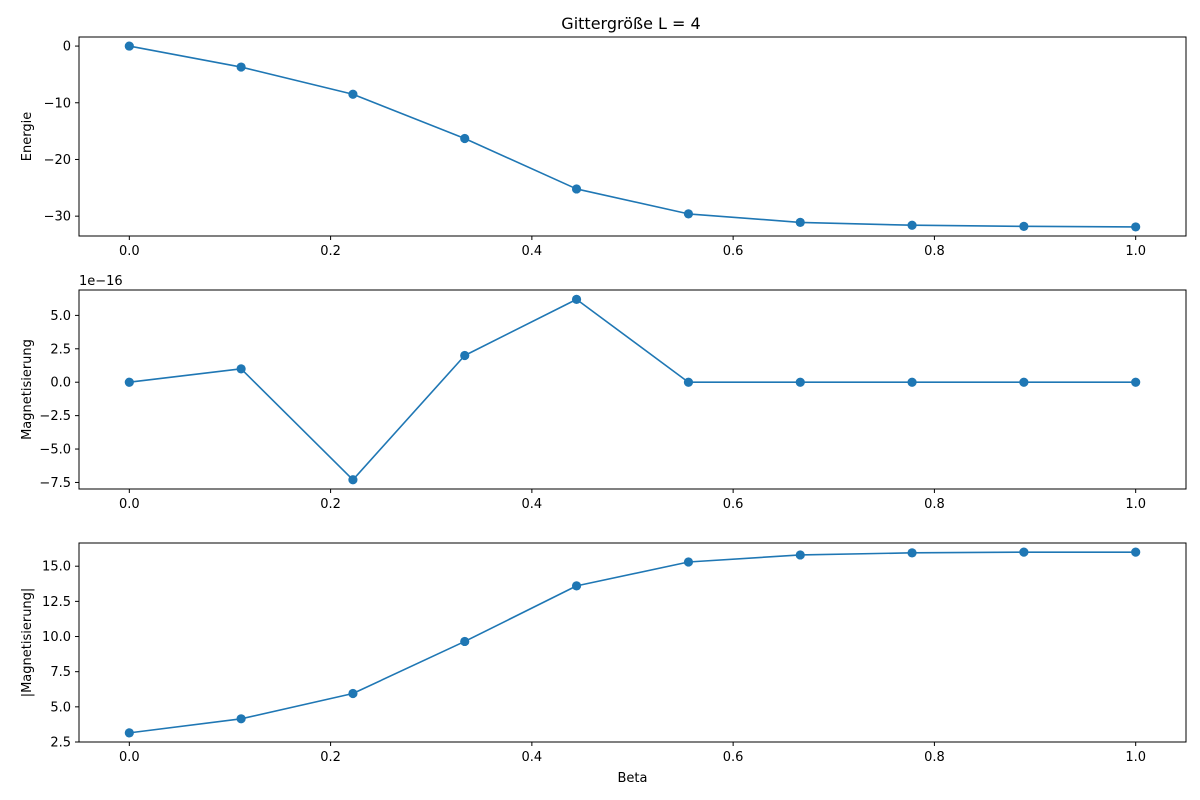 This screenshot has width=1200, height=800. I want to click on y-offset-text: 1e−16, so click(101, 281).